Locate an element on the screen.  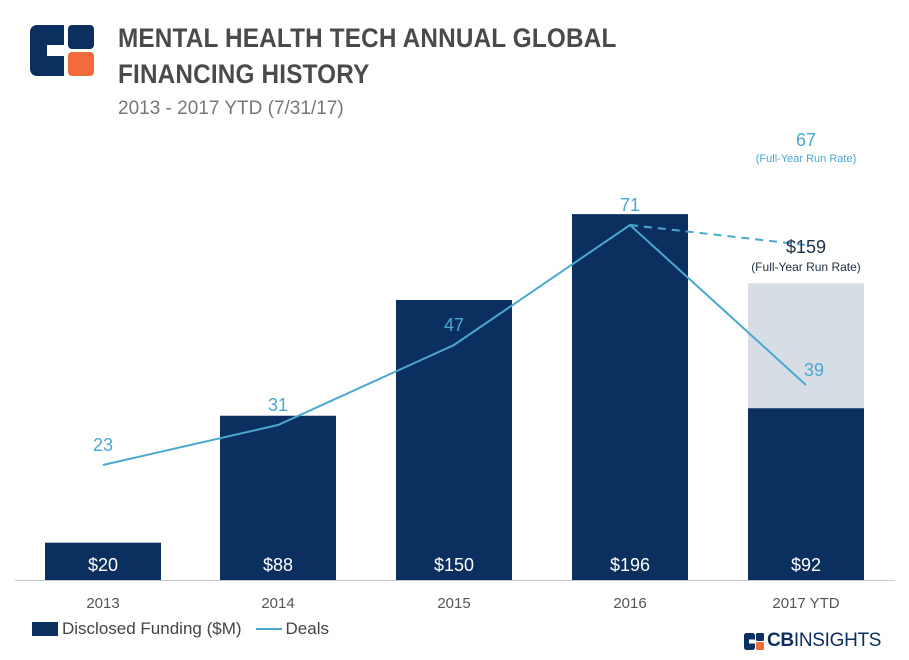
x-tick-label: 2017 YTD is located at coordinates (805, 603).